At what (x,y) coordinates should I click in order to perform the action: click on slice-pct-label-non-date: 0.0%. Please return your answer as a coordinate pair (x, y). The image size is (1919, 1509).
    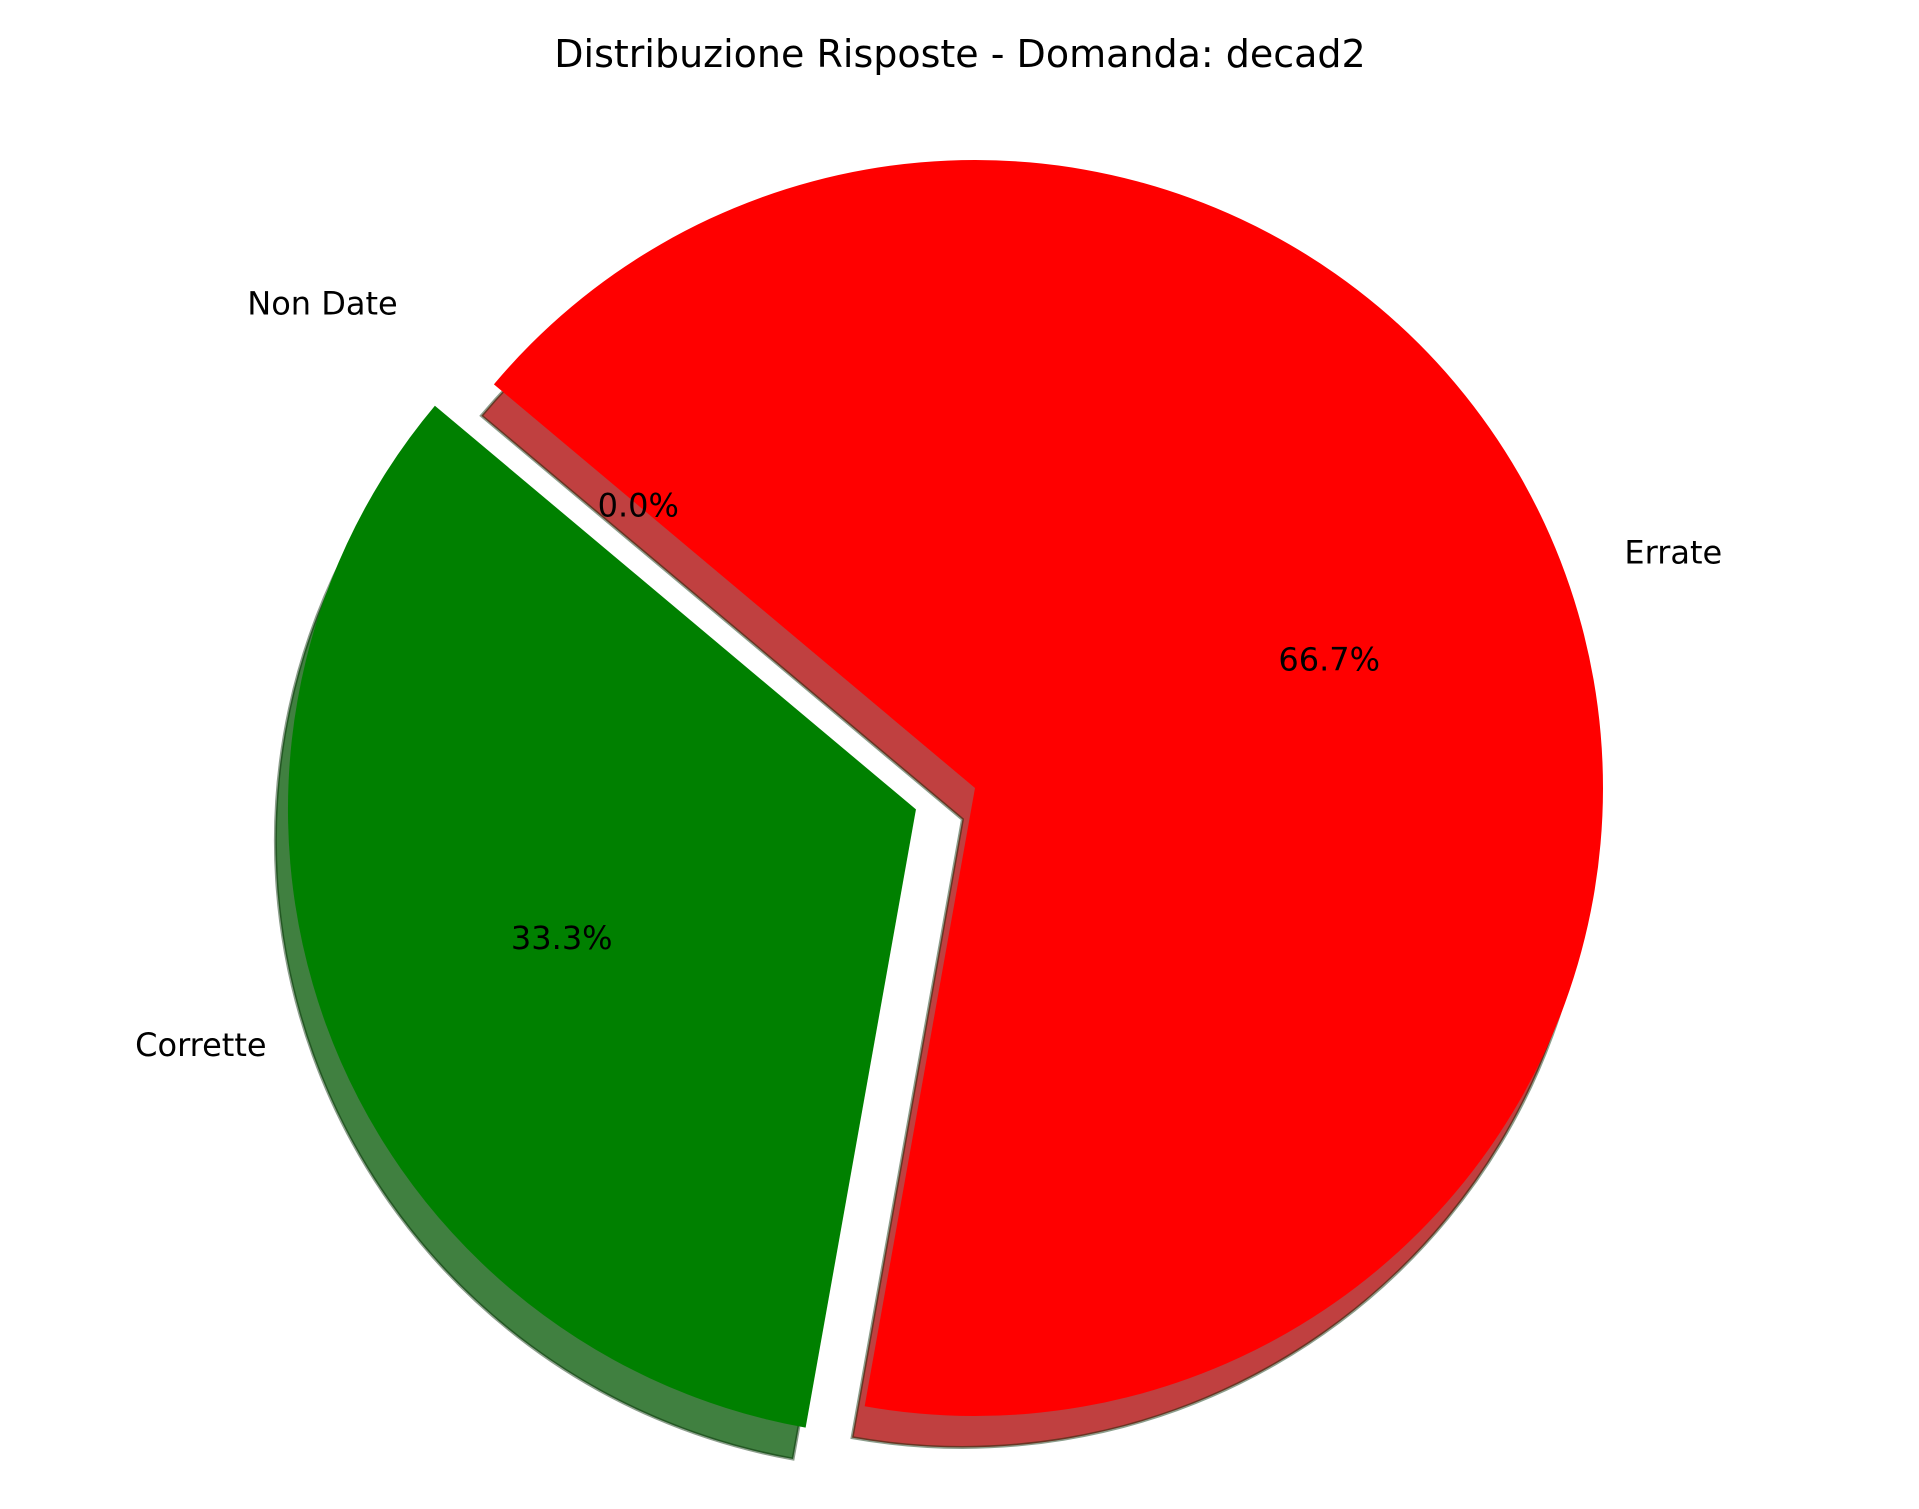
    Looking at the image, I should click on (638, 505).